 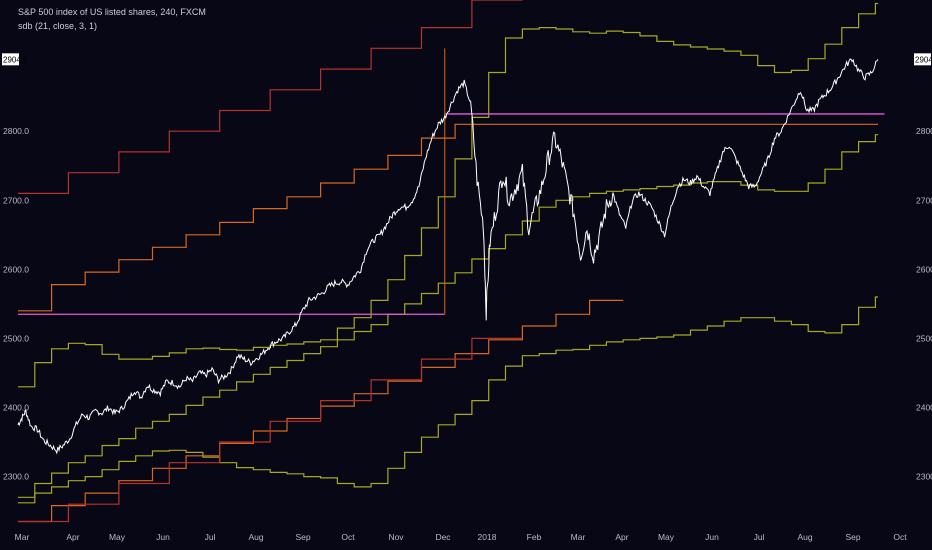 I want to click on y-tick-left-1: 2700.0, so click(x=16, y=200).